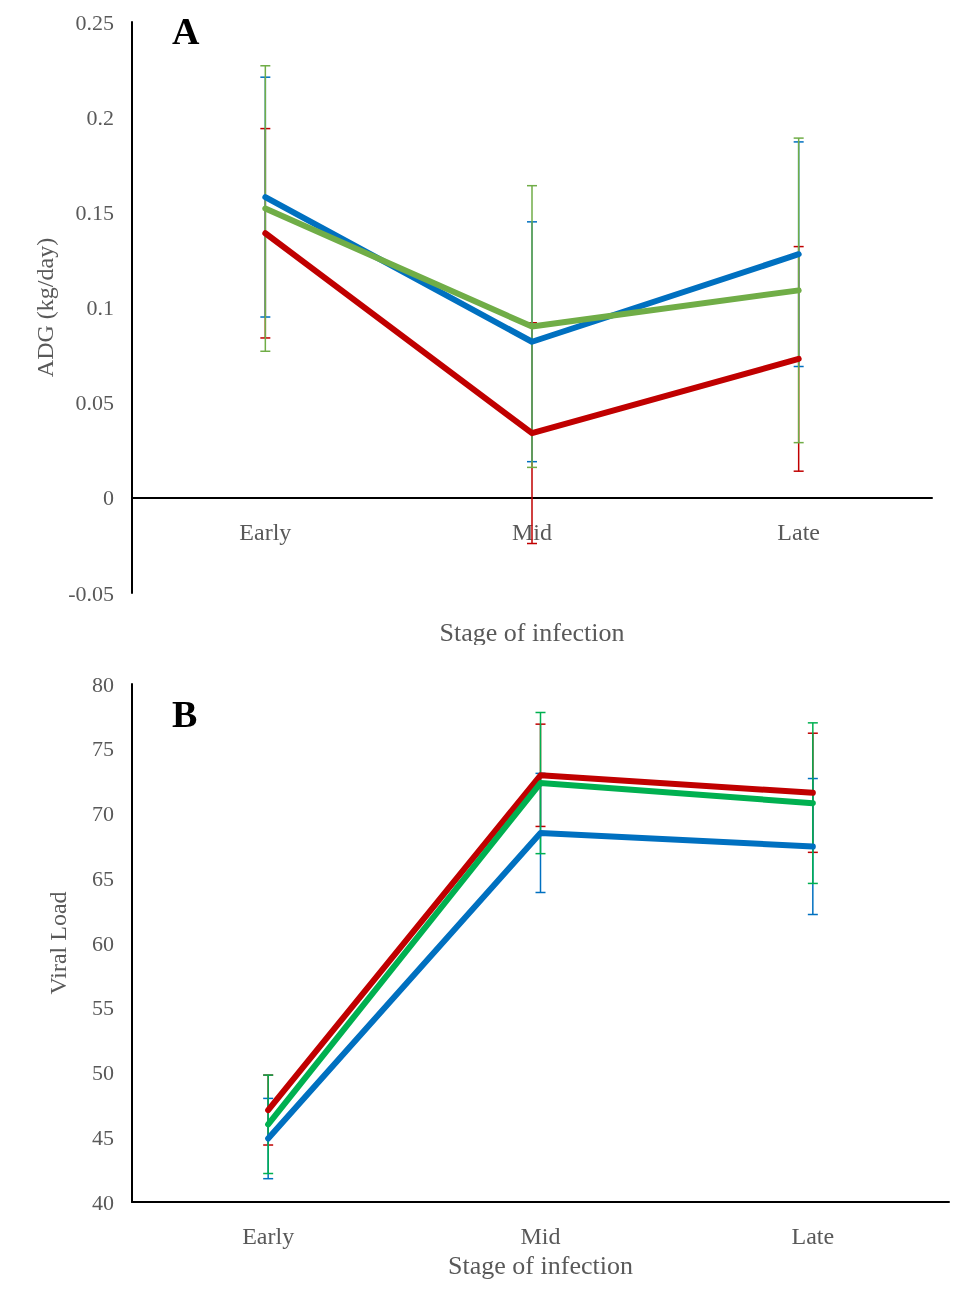 This screenshot has height=1295, width=953. Describe the element at coordinates (103, 684) in the screenshot. I see `y-tick-label: 80` at that location.